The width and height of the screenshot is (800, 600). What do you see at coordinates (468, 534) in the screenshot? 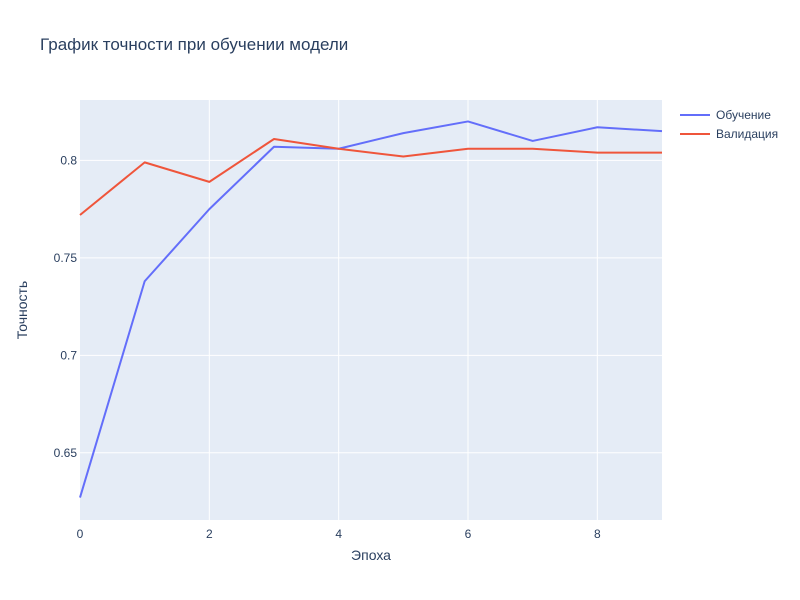
I see `x-tick-label: 6` at bounding box center [468, 534].